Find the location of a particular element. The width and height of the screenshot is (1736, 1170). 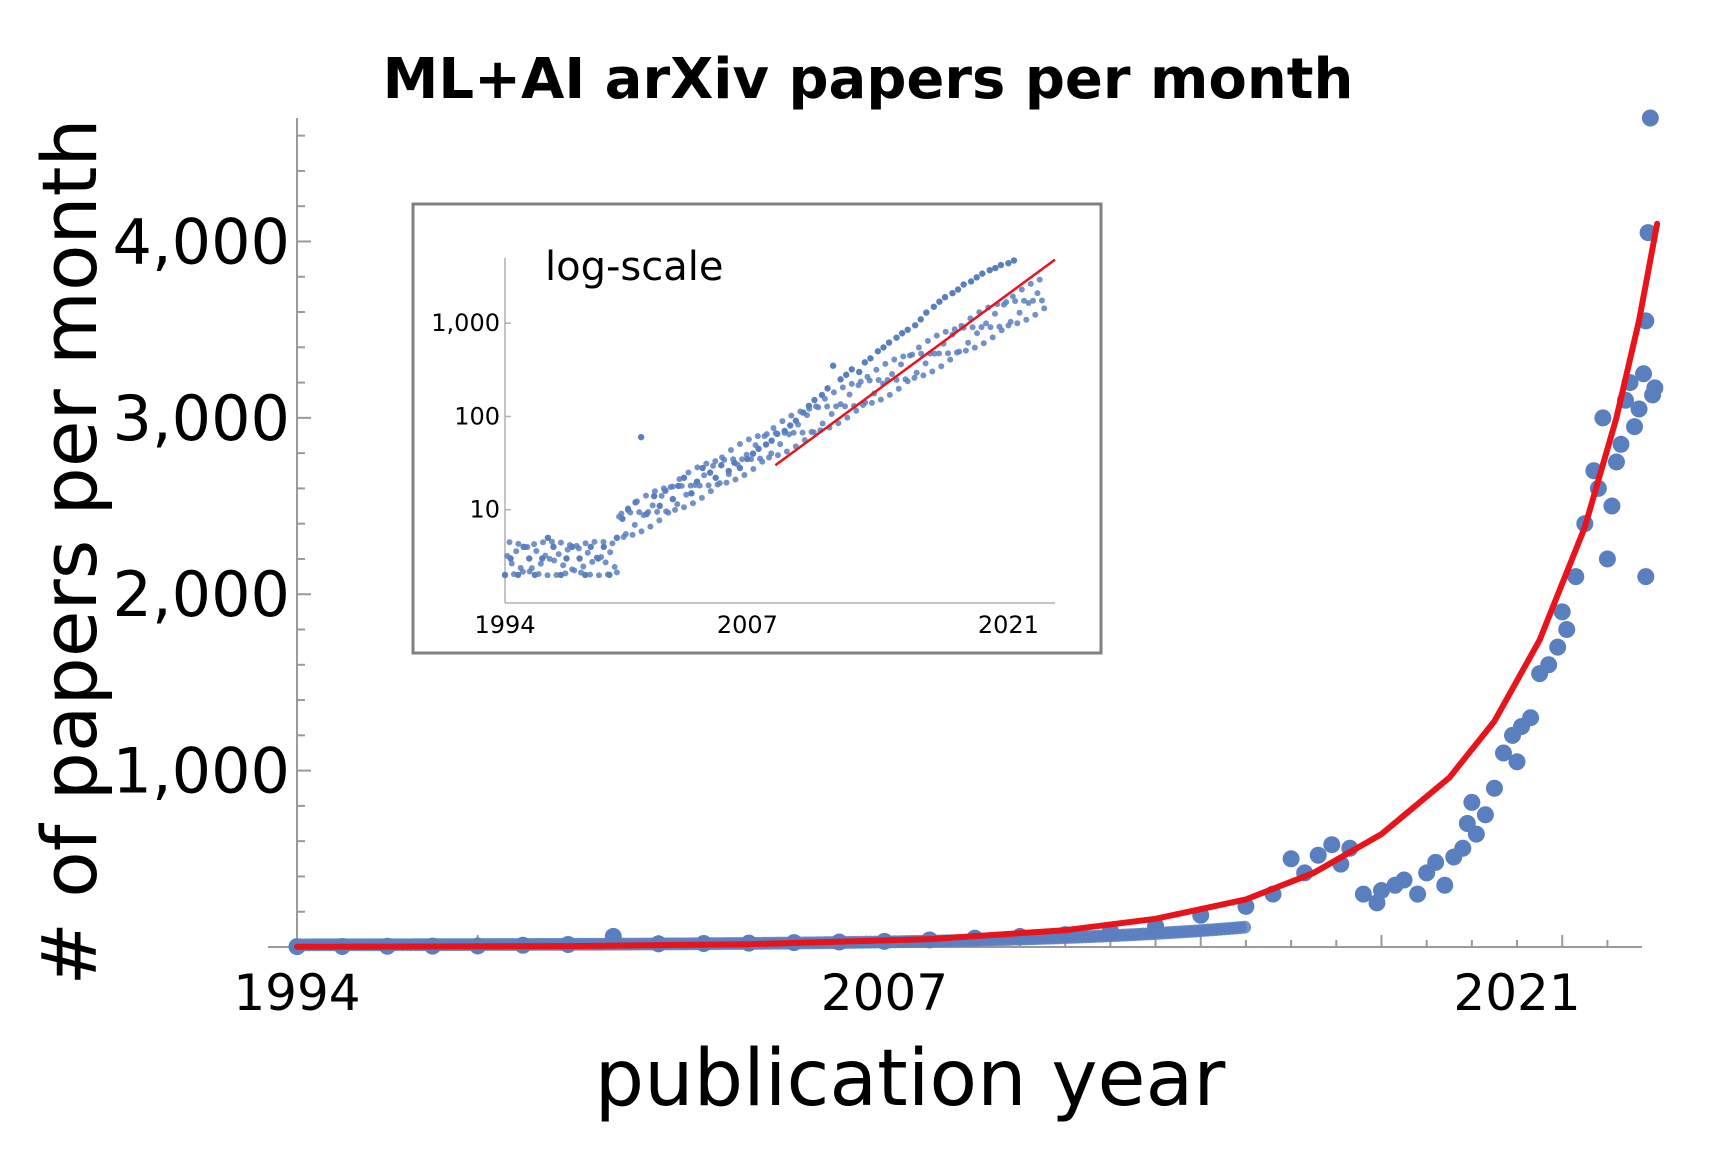

y-axis-label: # of papers per month is located at coordinates (69, 551).